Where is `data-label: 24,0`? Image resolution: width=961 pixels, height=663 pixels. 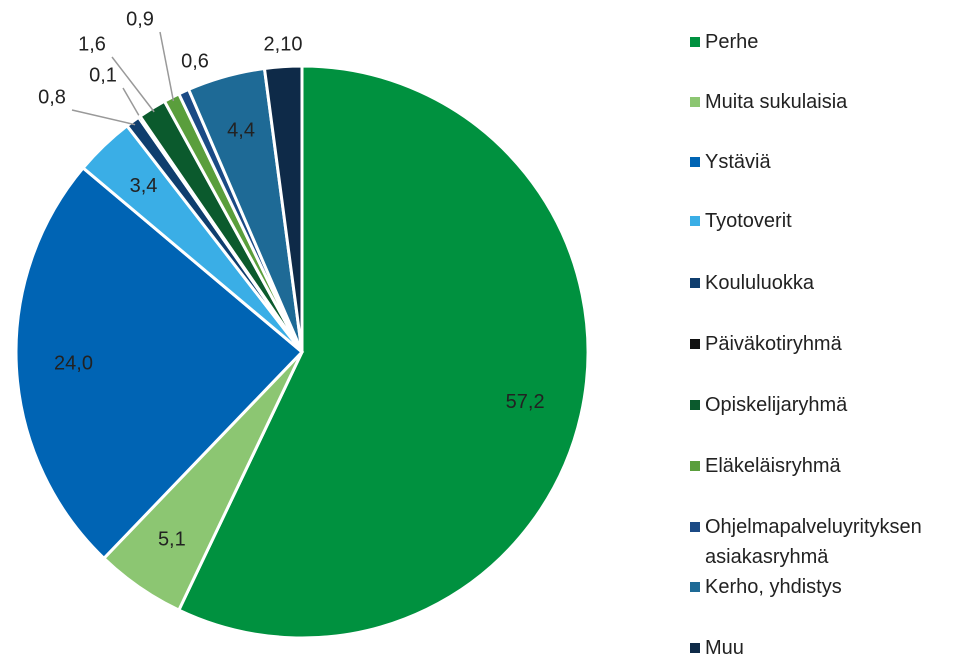 data-label: 24,0 is located at coordinates (73, 363).